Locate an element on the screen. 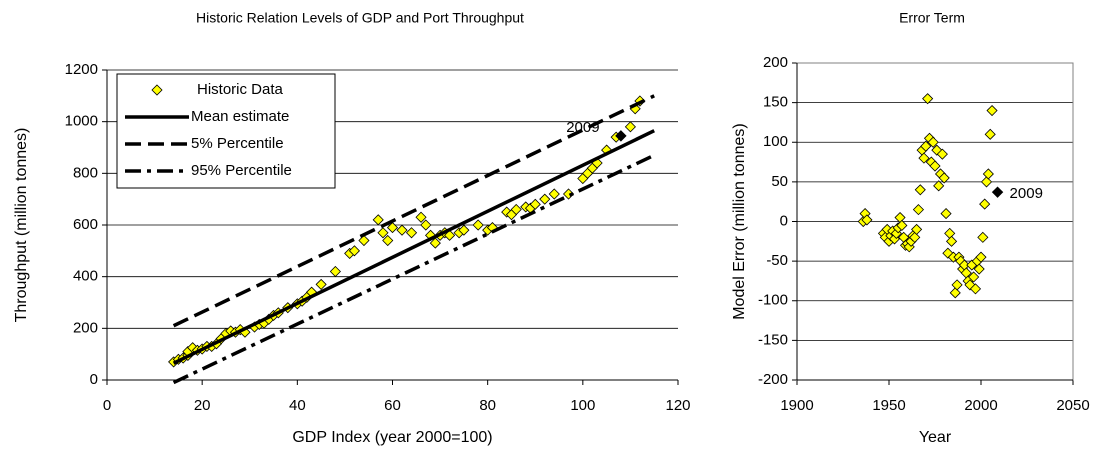 The image size is (1112, 464). x-tick-label: 40 is located at coordinates (297, 405).